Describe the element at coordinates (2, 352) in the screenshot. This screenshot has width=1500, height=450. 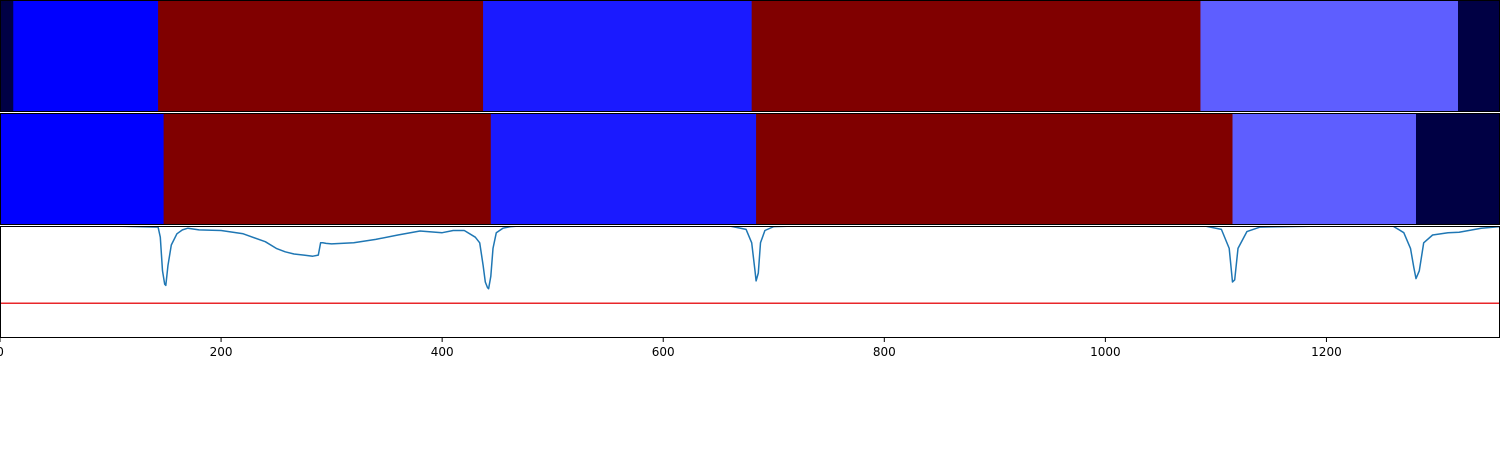
I see `x-tick-label-0: 0` at that location.